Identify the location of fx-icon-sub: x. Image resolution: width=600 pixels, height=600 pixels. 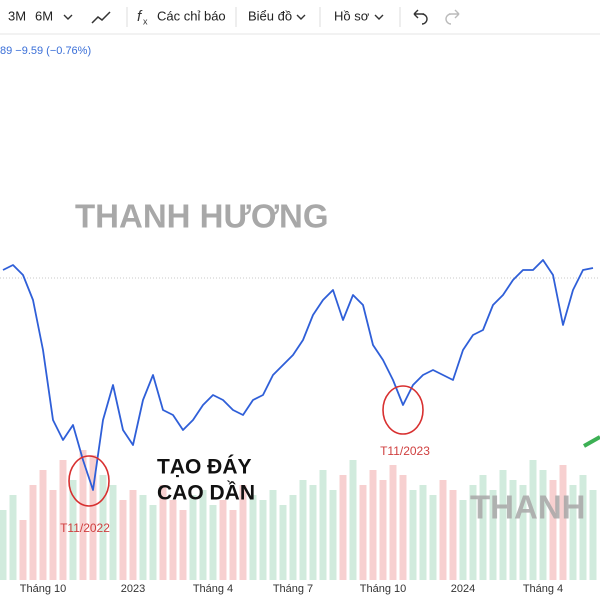
(145, 21).